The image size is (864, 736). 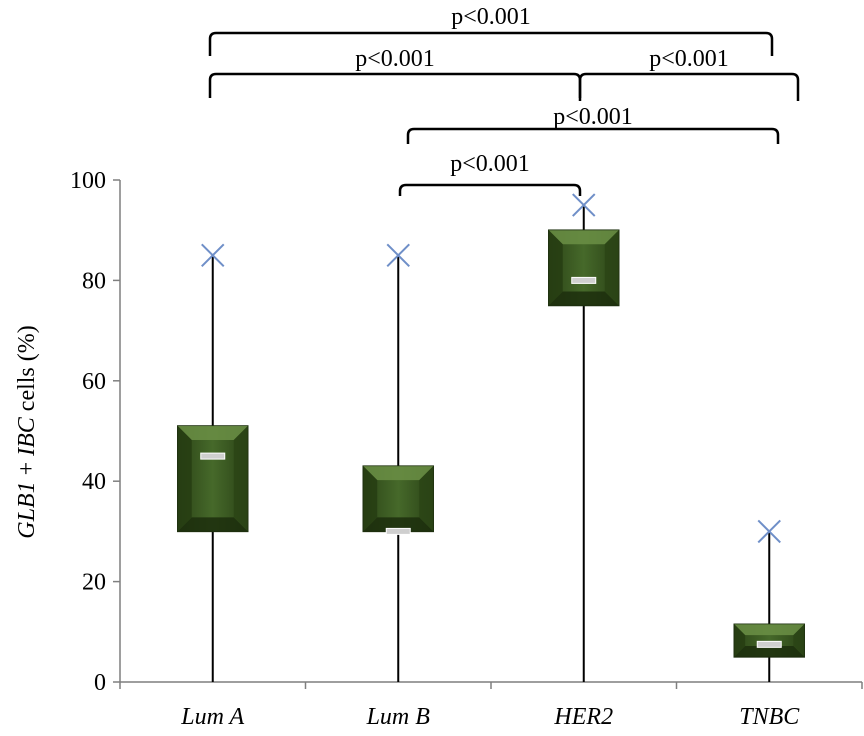 What do you see at coordinates (398, 717) in the screenshot?
I see `x-category-label: Lum B` at bounding box center [398, 717].